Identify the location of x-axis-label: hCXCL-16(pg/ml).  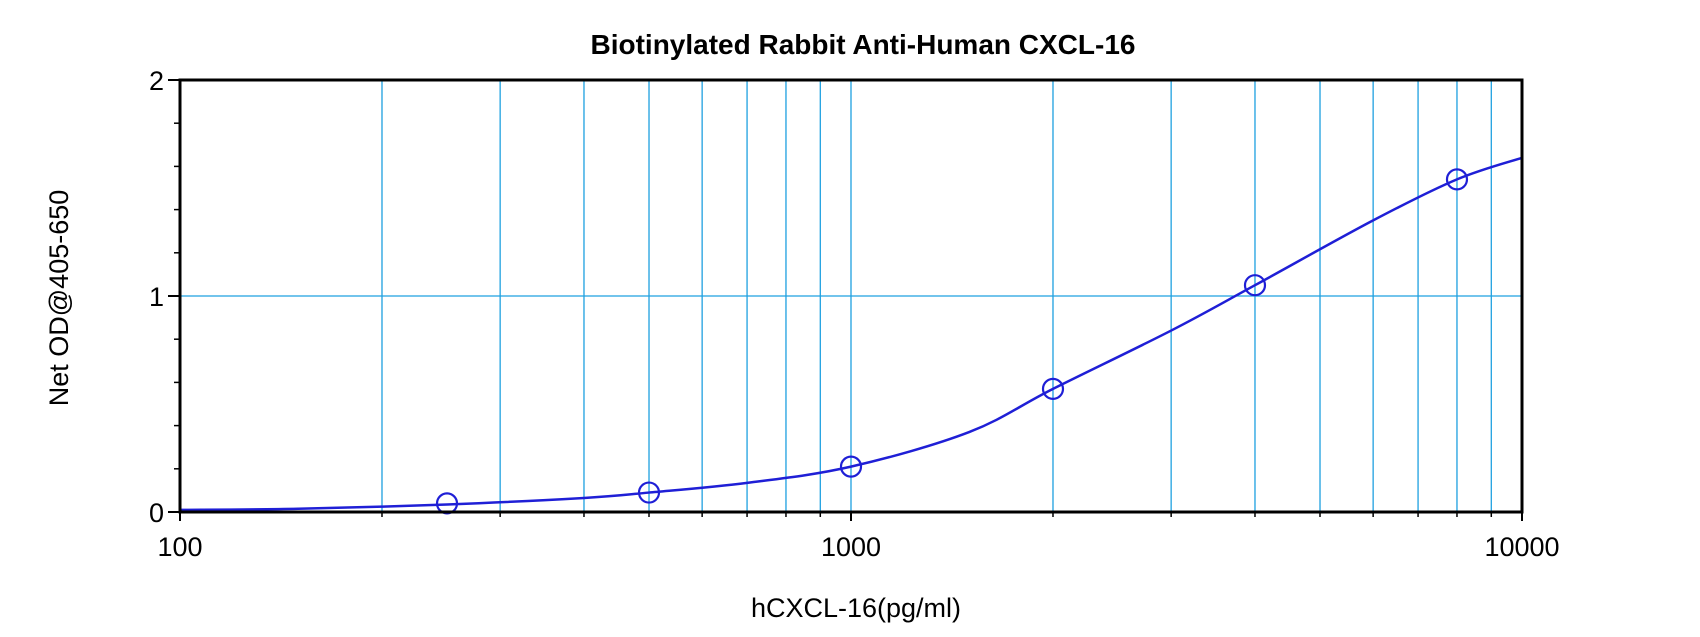
(856, 608).